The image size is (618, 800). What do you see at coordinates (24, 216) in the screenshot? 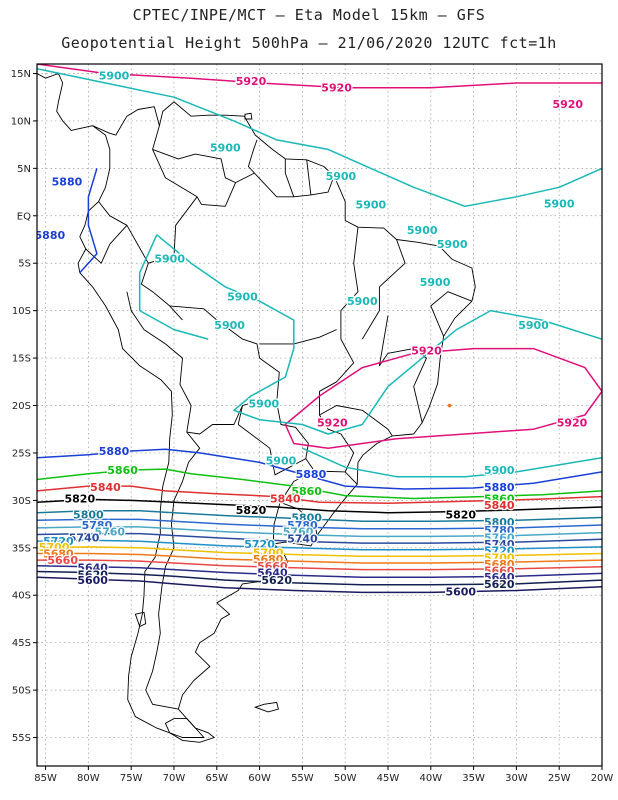
I see `lat-tick-label: EQ` at bounding box center [24, 216].